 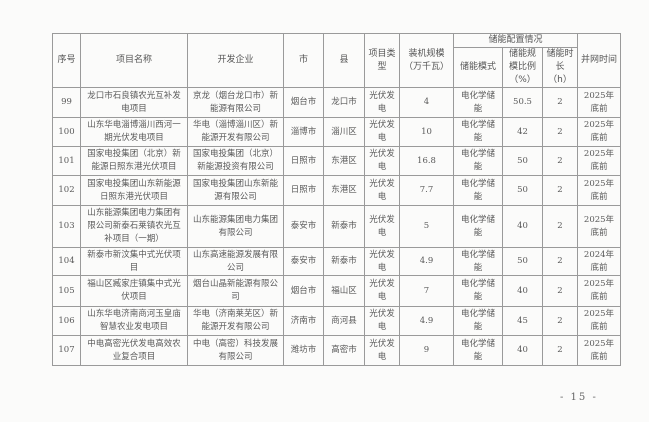 I want to click on cell-storage-ratio: 42, so click(x=522, y=132).